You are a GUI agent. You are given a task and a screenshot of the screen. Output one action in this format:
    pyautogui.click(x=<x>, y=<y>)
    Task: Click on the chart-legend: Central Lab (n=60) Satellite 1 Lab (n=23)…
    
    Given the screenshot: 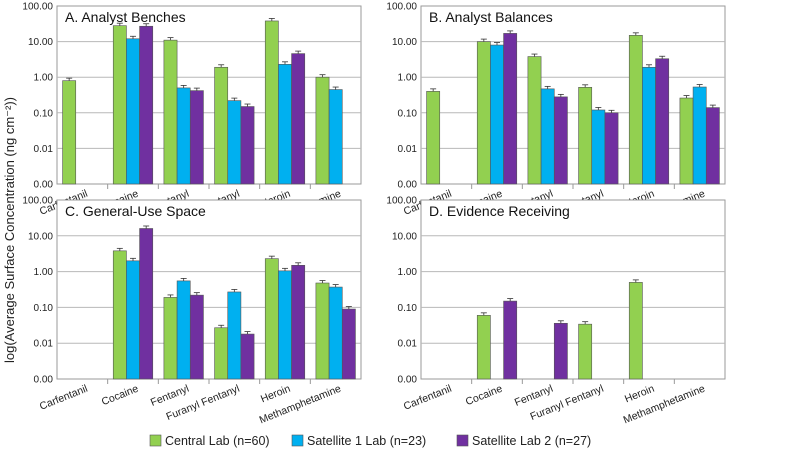 What is the action you would take?
    pyautogui.click(x=370, y=441)
    